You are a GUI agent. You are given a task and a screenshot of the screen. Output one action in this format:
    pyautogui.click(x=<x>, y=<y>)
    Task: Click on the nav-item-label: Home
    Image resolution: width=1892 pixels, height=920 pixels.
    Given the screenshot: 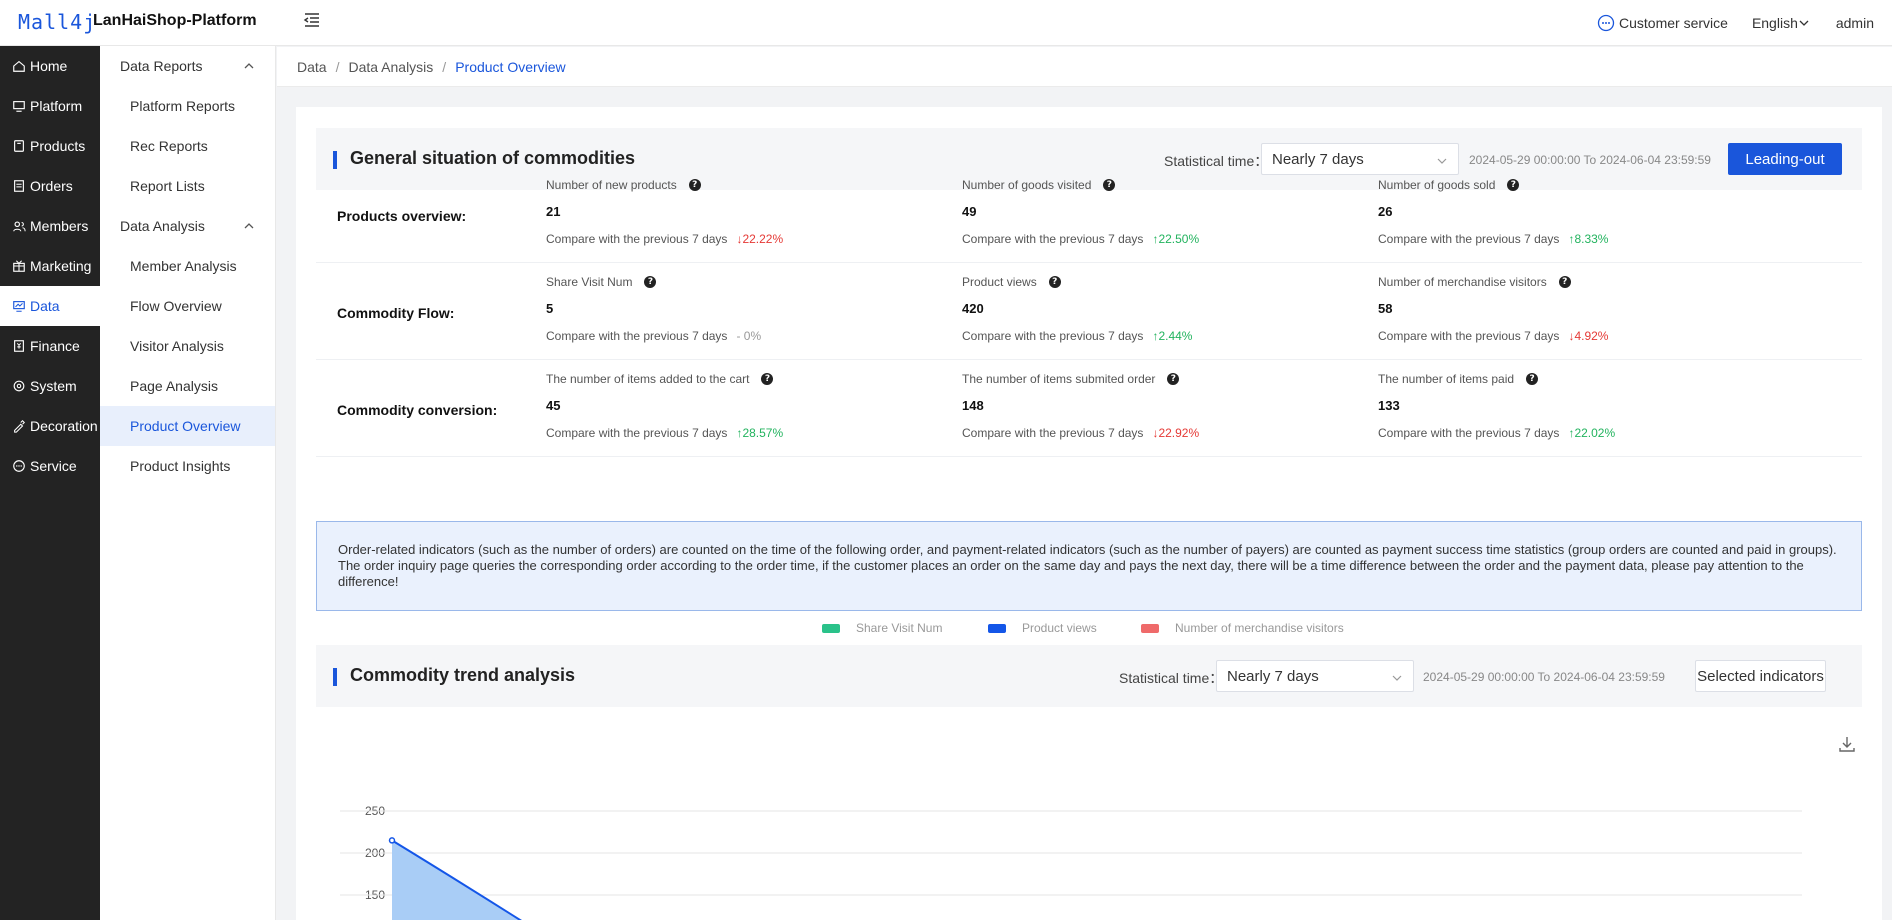 What is the action you would take?
    pyautogui.click(x=49, y=66)
    